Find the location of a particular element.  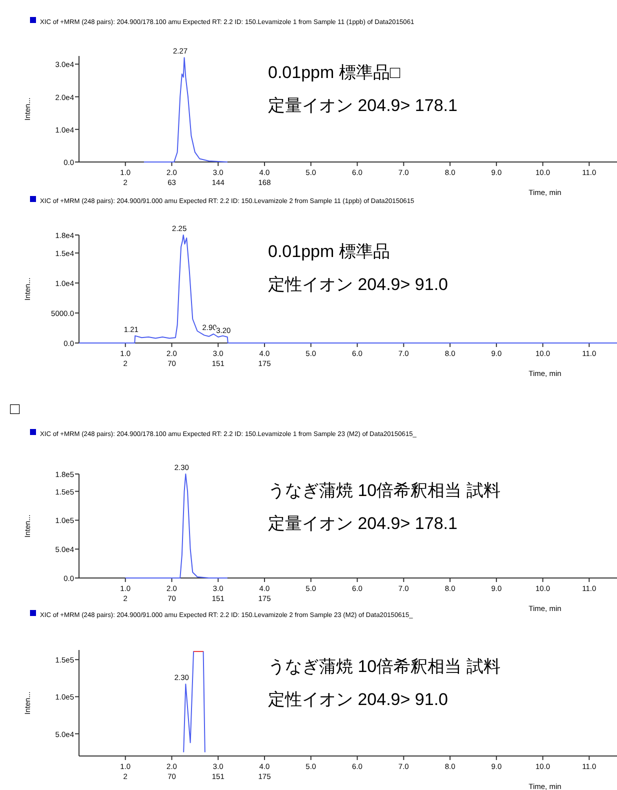

annotation: 0.01ppm 標準品 is located at coordinates (329, 251).